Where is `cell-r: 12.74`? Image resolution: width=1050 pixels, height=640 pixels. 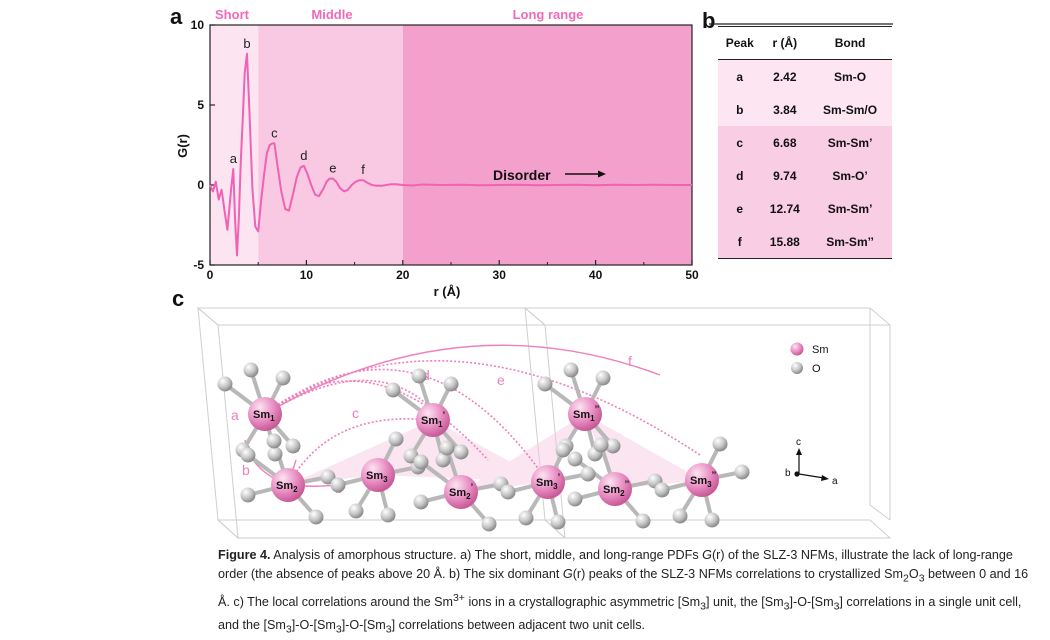 cell-r: 12.74 is located at coordinates (784, 208).